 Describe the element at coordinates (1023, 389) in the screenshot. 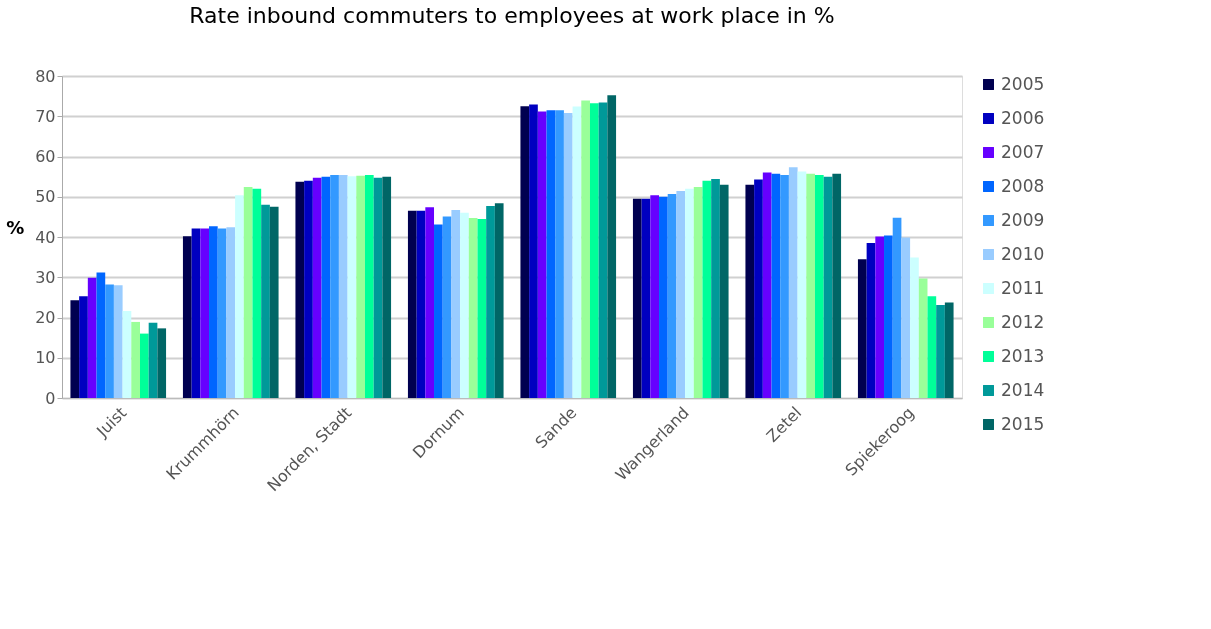

I see `legend-label: 2014` at that location.